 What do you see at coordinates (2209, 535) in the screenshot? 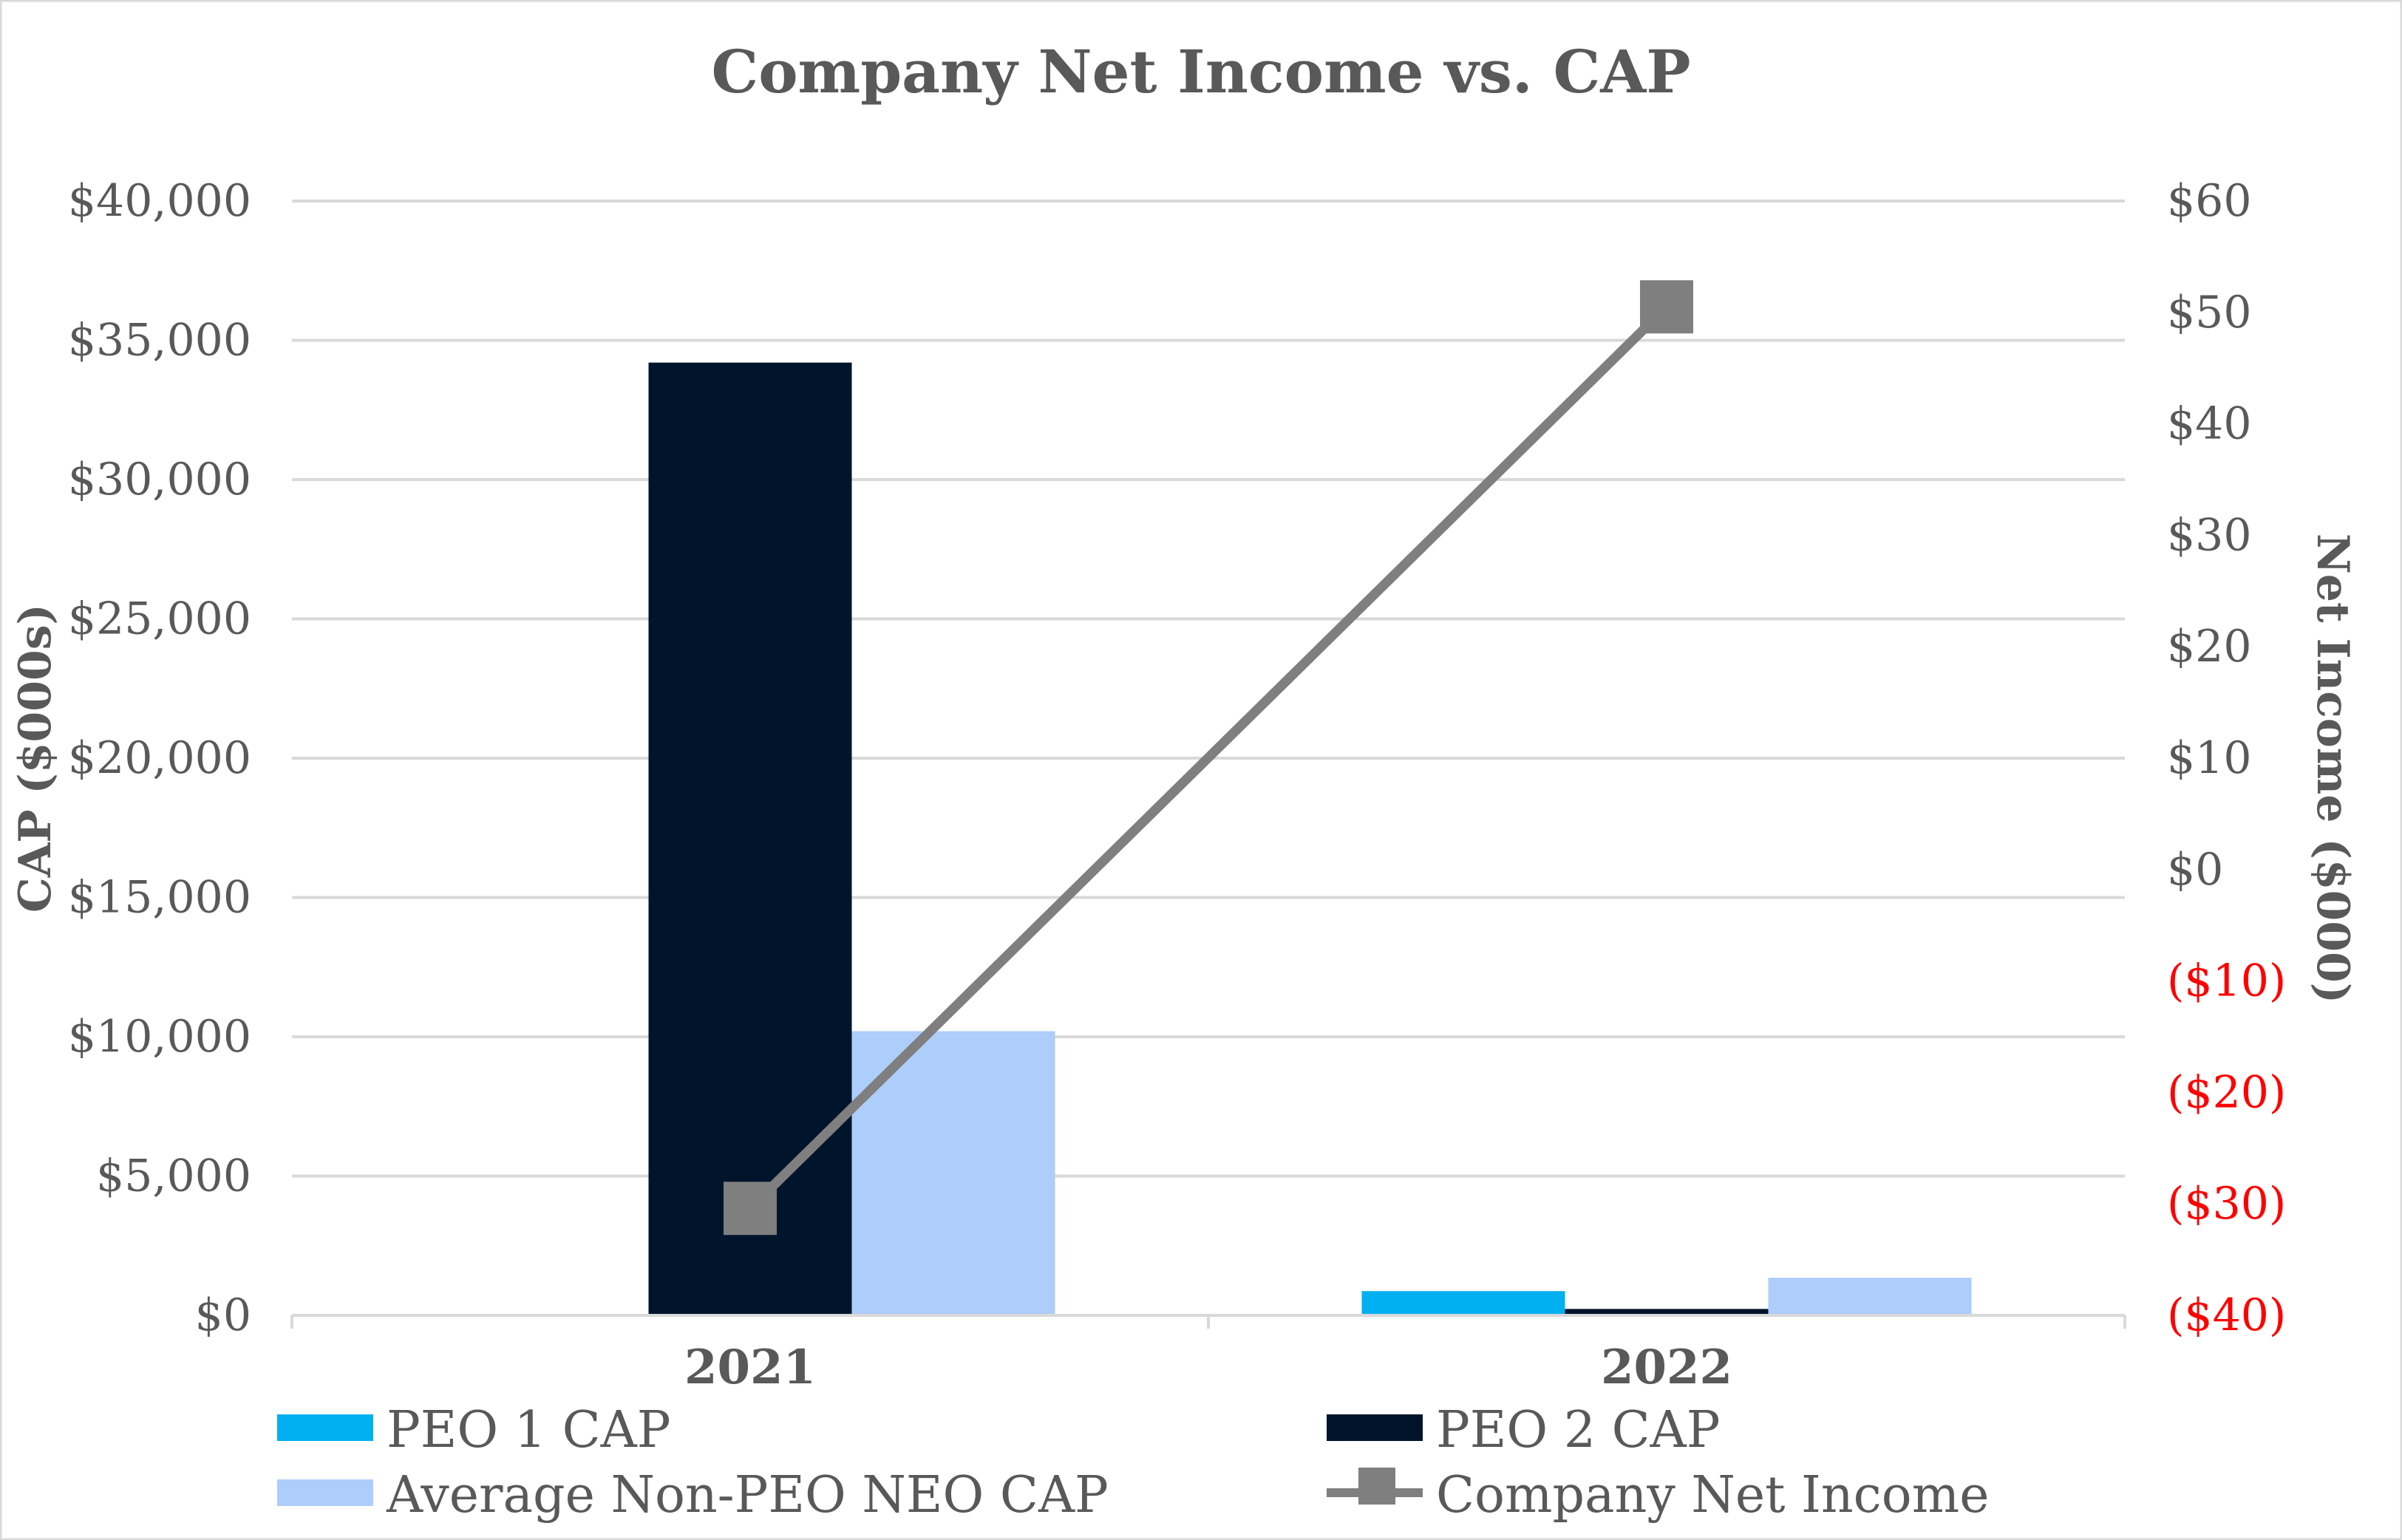
I see `right-axis-tick-label: $30` at bounding box center [2209, 535].